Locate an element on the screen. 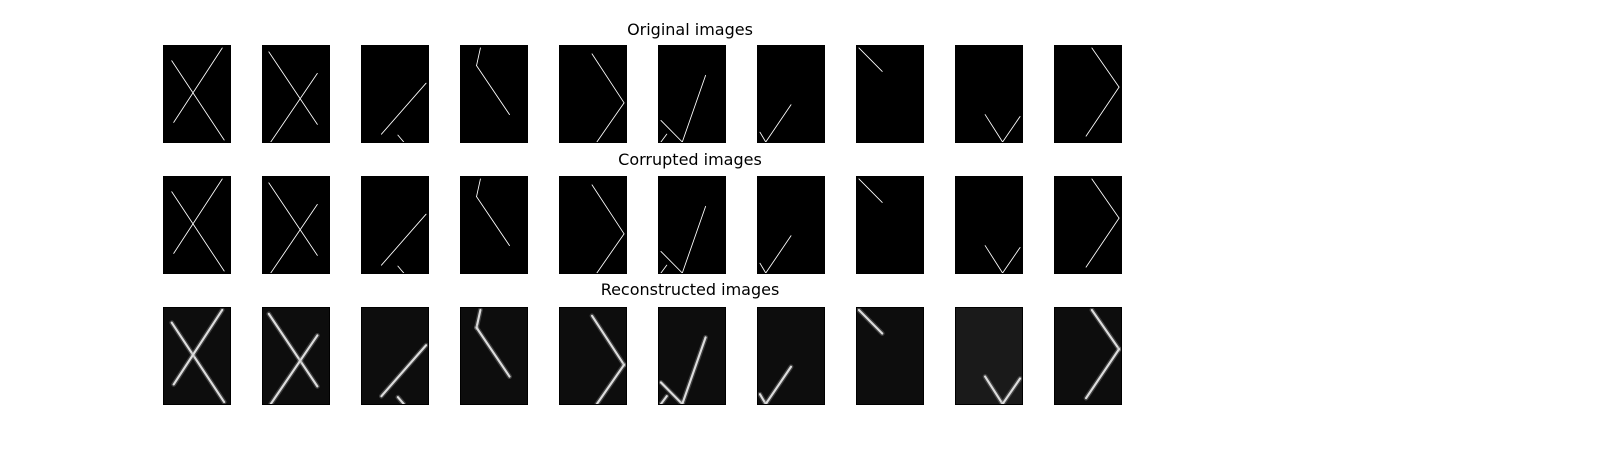  corrupted-images-title: Corrupted images is located at coordinates (690, 159).